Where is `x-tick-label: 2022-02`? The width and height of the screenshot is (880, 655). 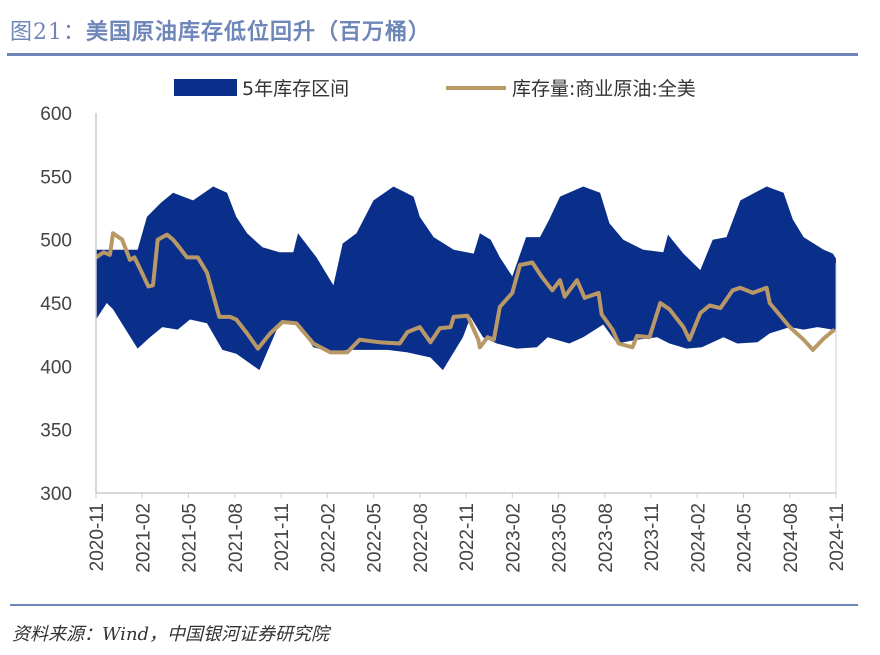 x-tick-label: 2022-02 is located at coordinates (328, 538).